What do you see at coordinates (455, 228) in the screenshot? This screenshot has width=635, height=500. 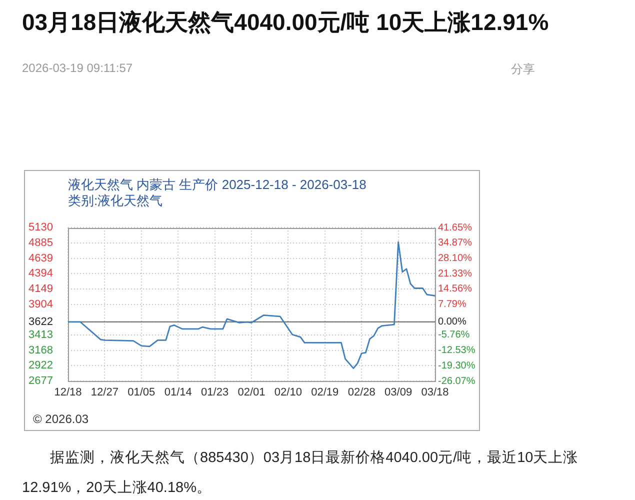 I see `y2-tick-label: 41.65%` at bounding box center [455, 228].